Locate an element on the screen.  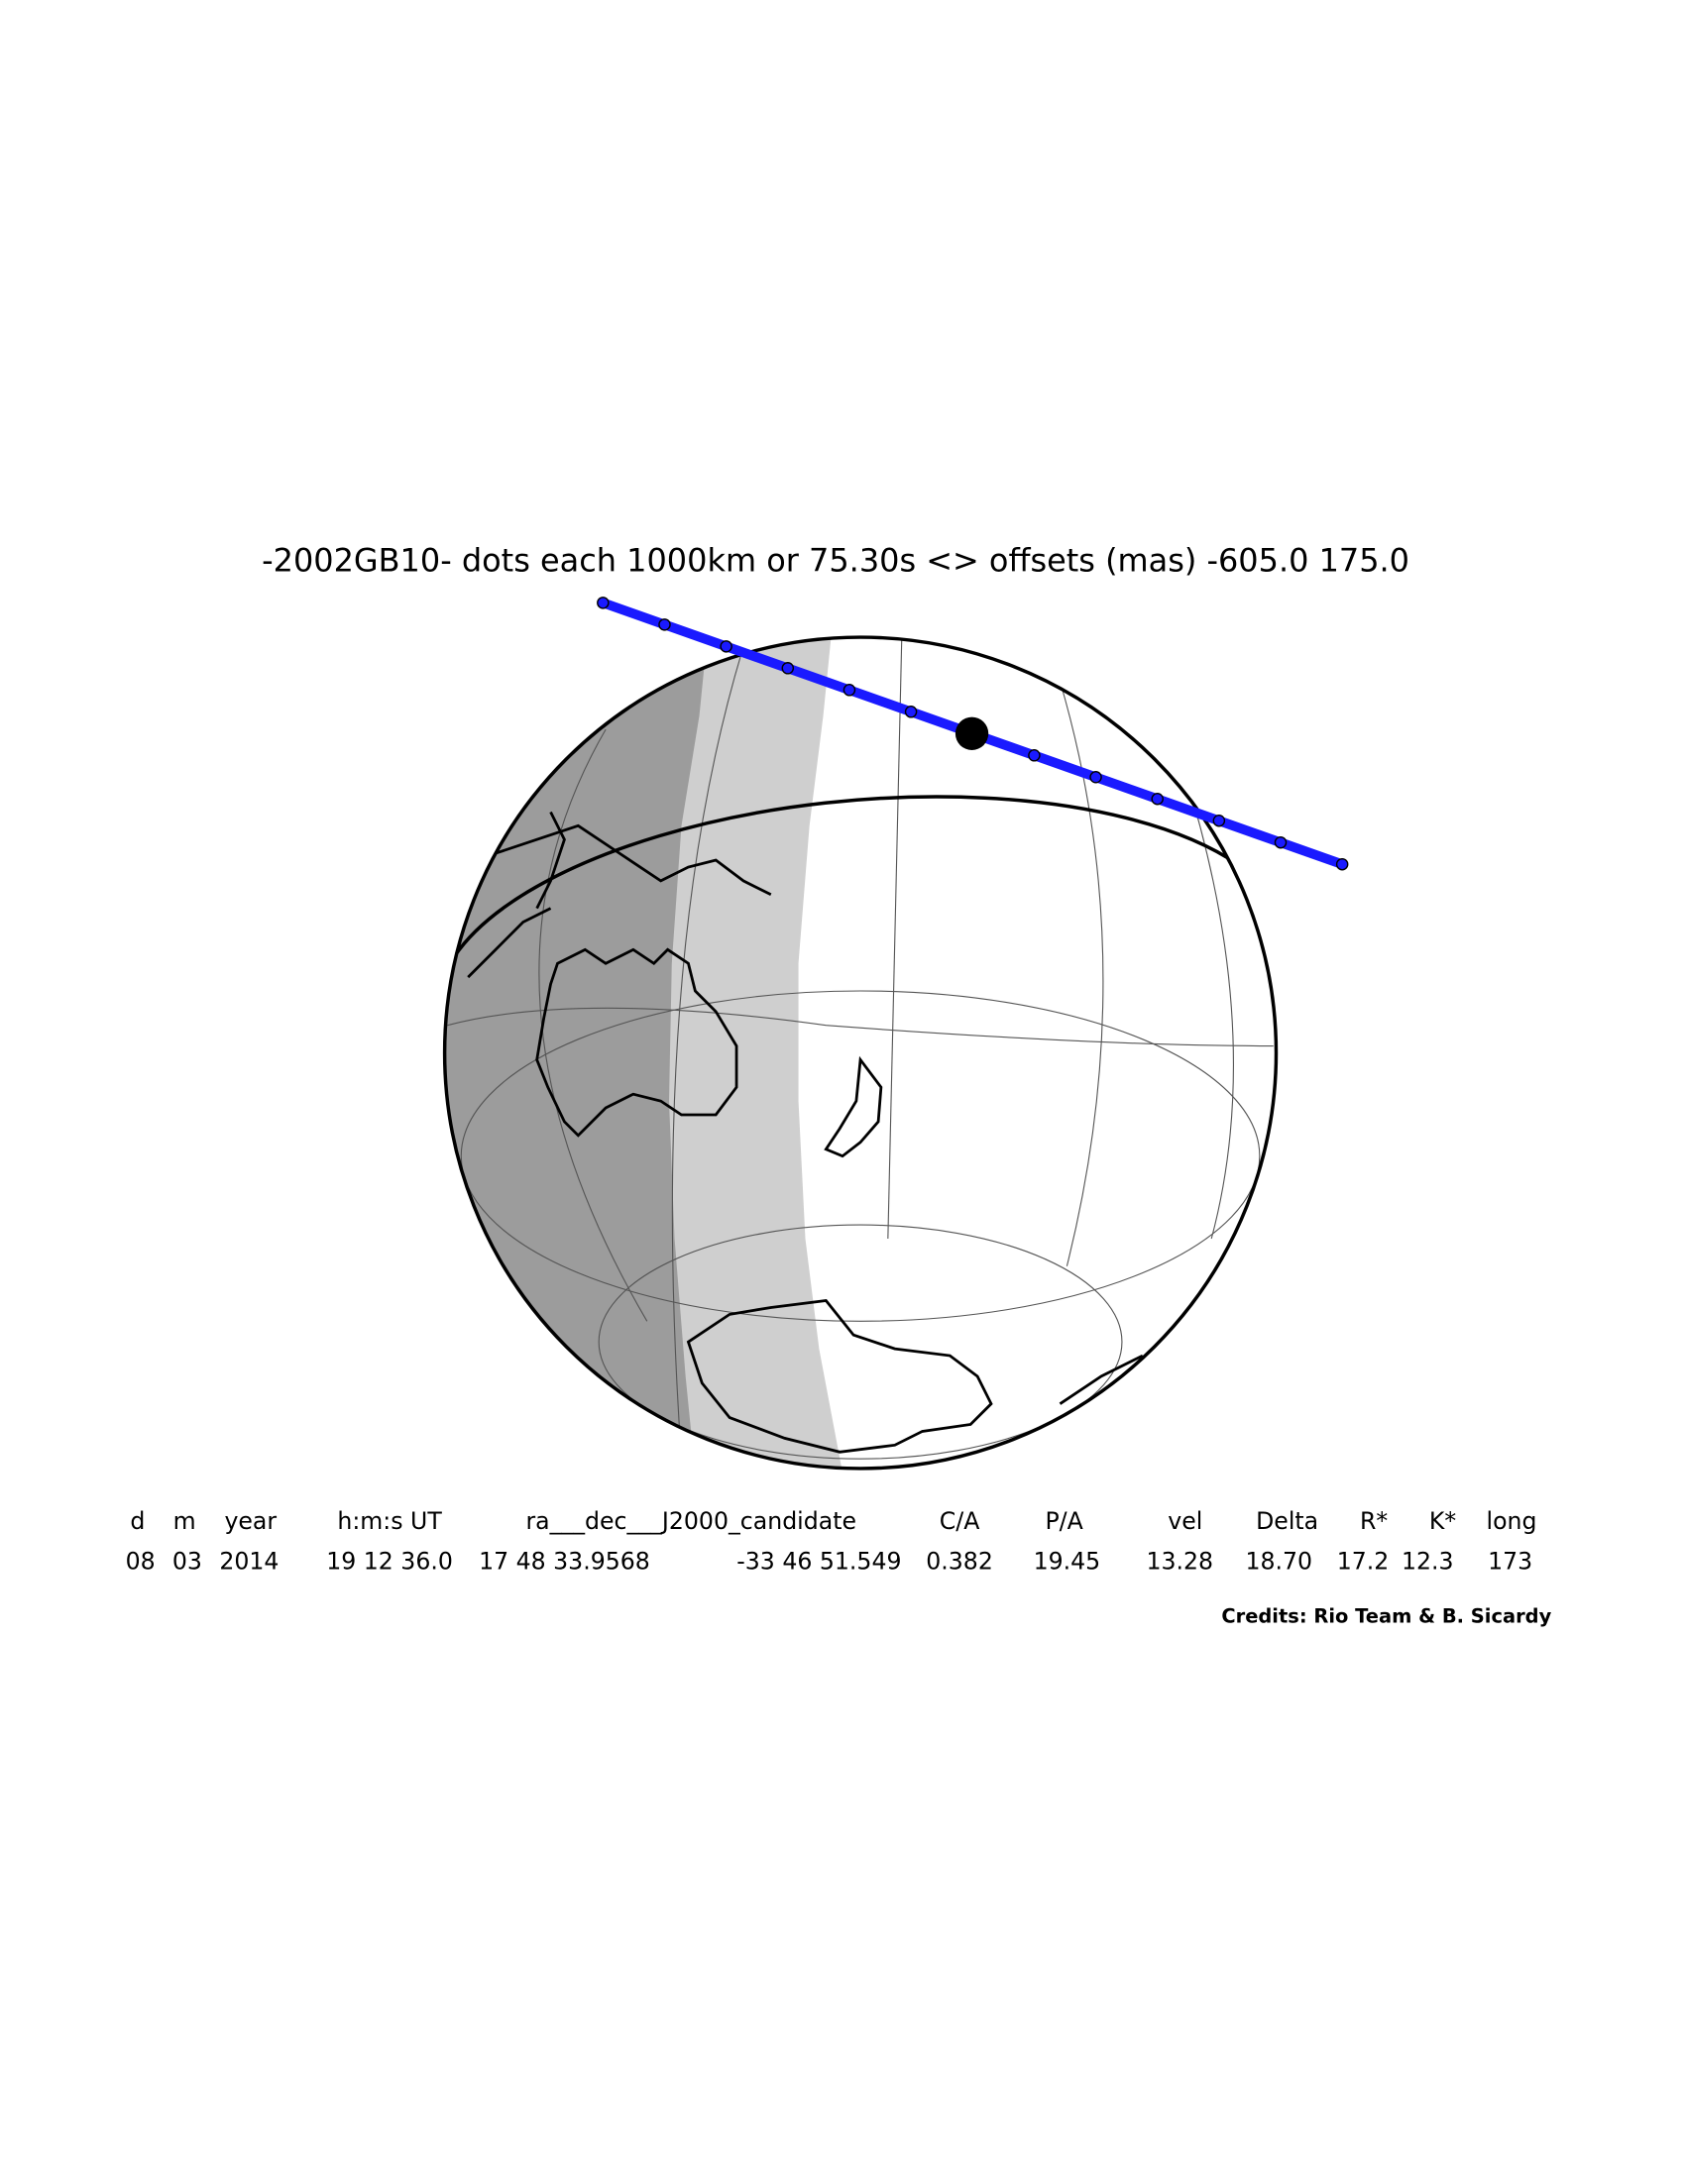
header-cell: Delta is located at coordinates (1287, 1521).